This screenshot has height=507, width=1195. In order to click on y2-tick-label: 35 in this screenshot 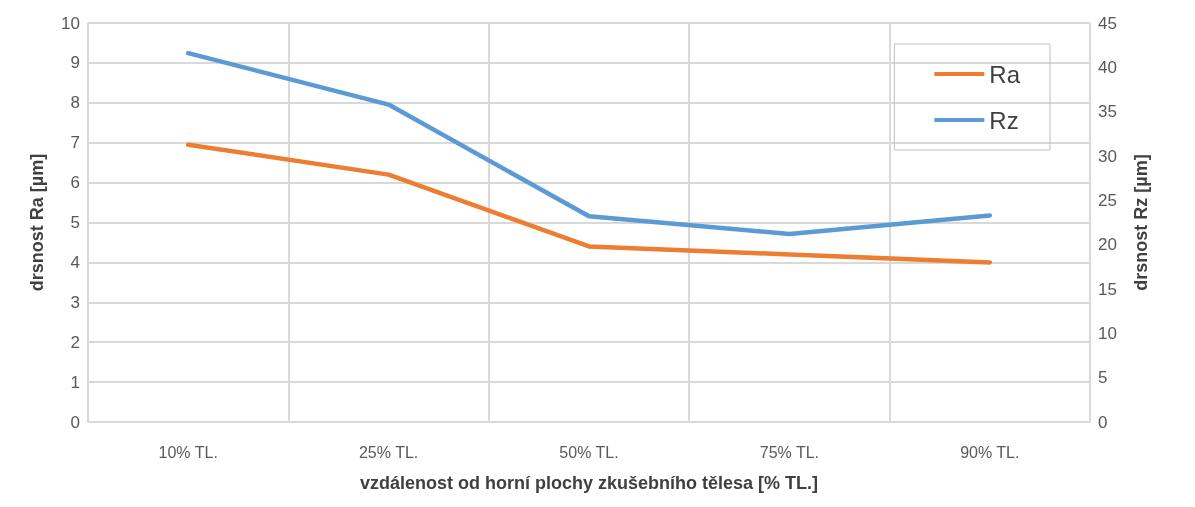, I will do `click(1107, 112)`.